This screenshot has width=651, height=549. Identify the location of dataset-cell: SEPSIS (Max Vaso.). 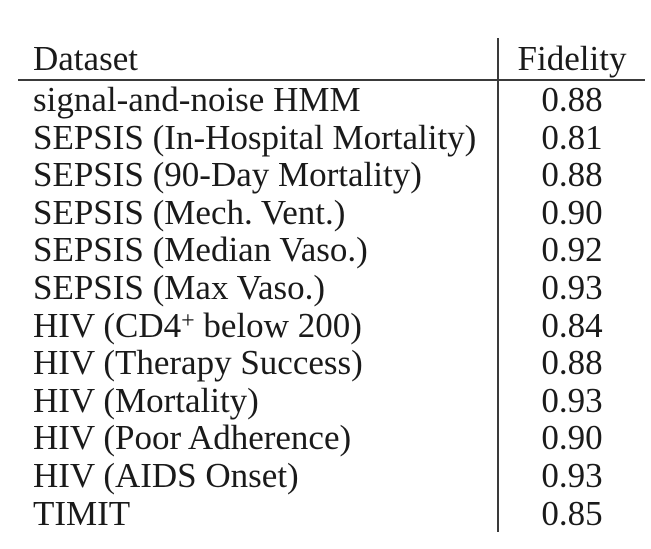
(257, 288).